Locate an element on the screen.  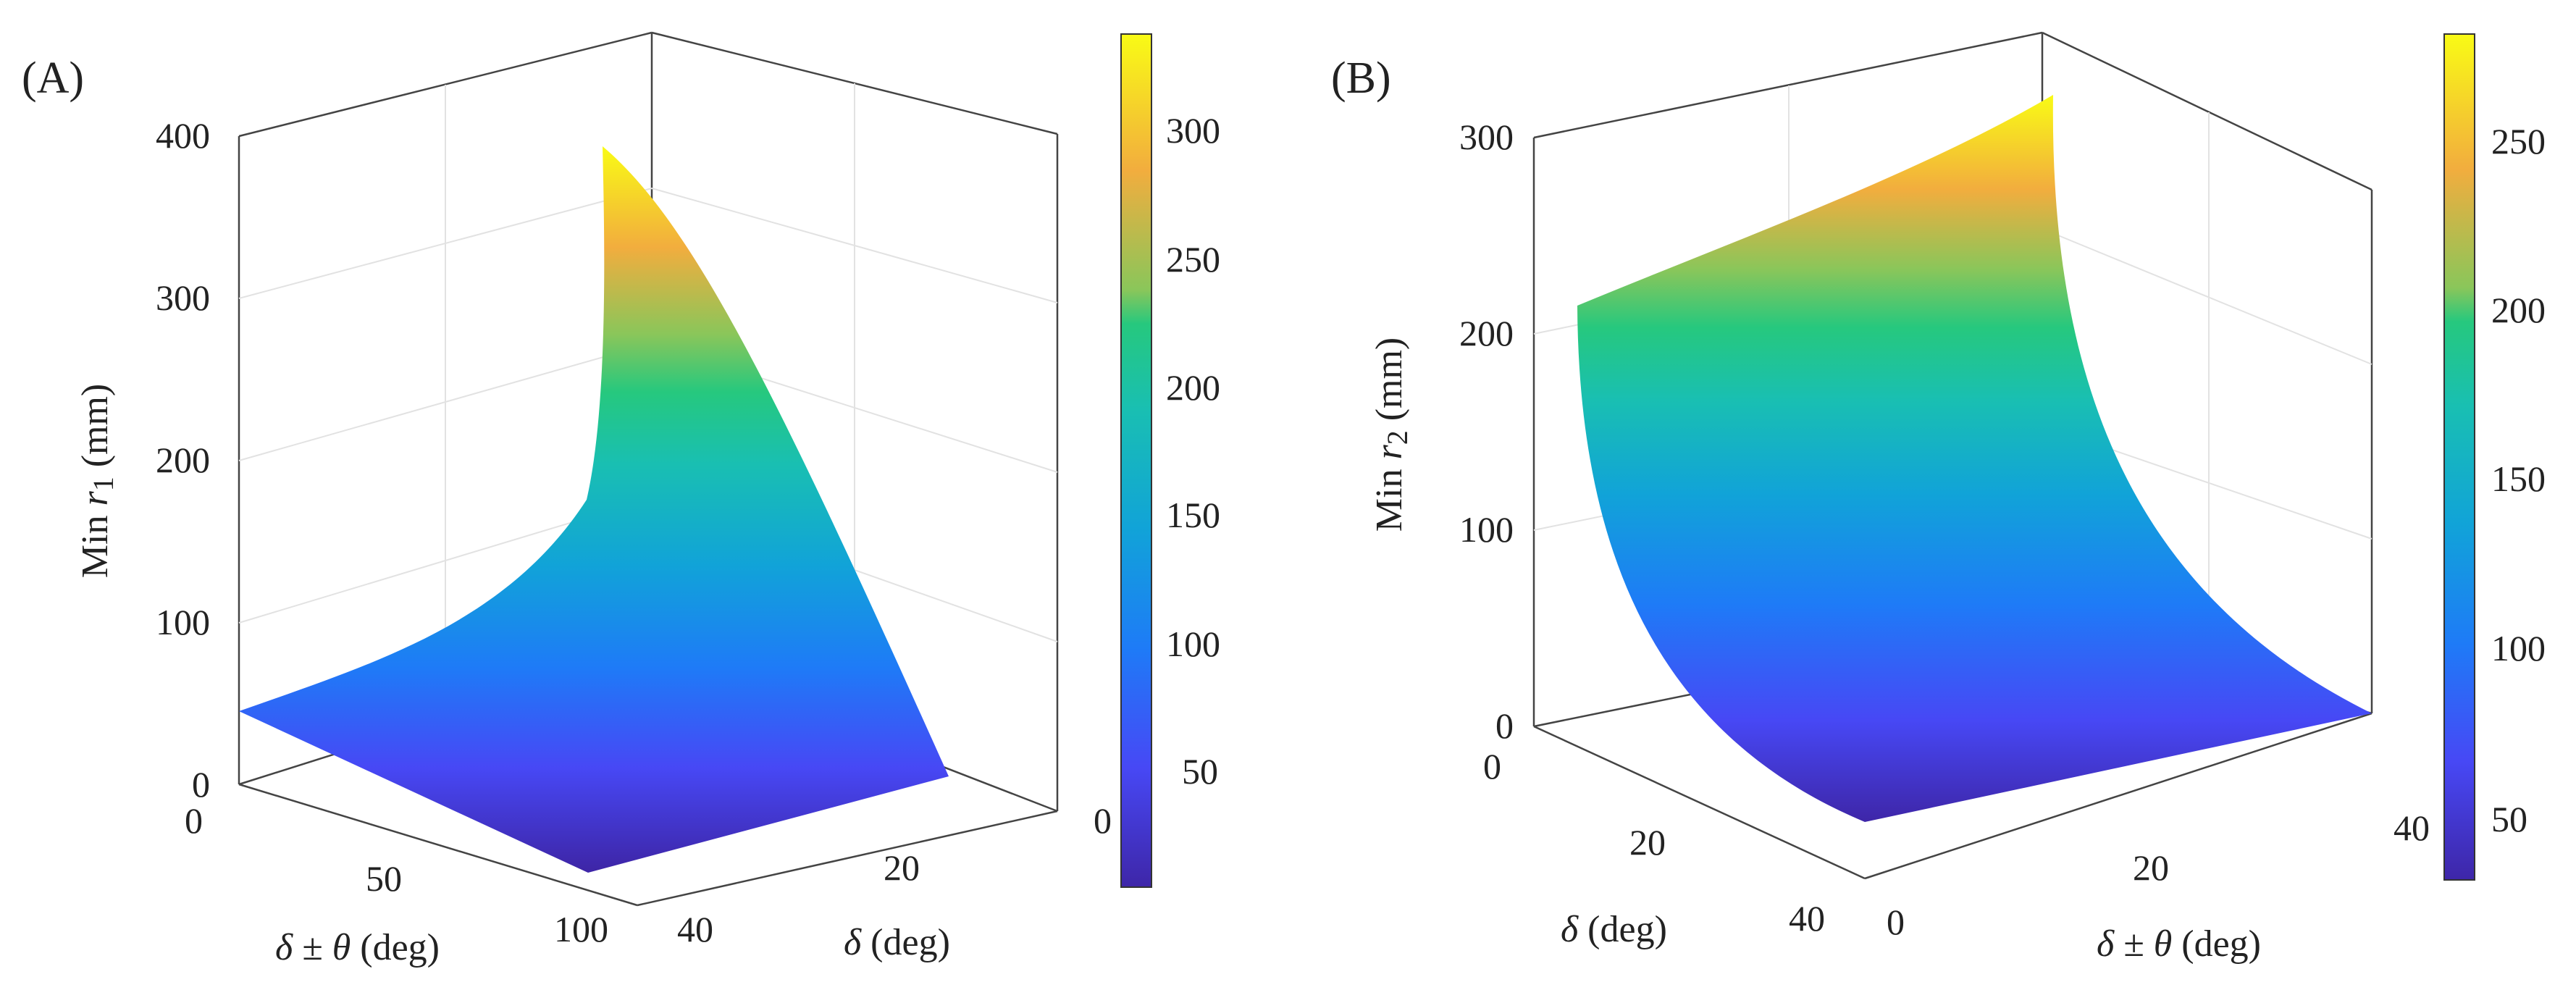
colorbar-b-ticks: 250 200 150 100 50 is located at coordinates (2518, 480).